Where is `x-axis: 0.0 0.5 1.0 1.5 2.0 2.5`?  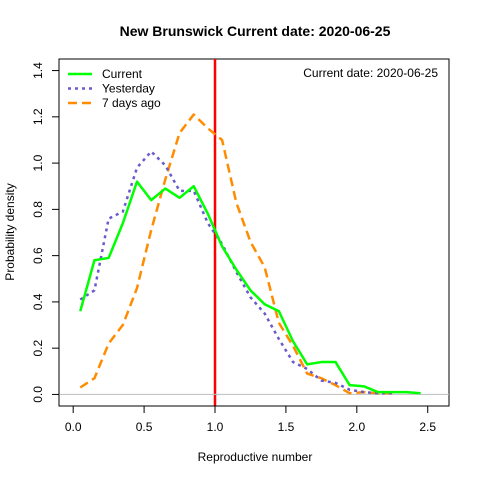
x-axis: 0.0 0.5 1.0 1.5 2.0 2.5 is located at coordinates (250, 419).